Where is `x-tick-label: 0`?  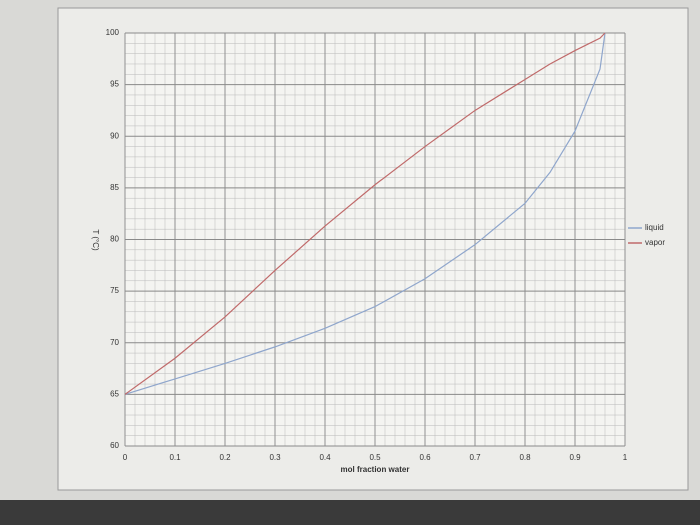 x-tick-label: 0 is located at coordinates (125, 457).